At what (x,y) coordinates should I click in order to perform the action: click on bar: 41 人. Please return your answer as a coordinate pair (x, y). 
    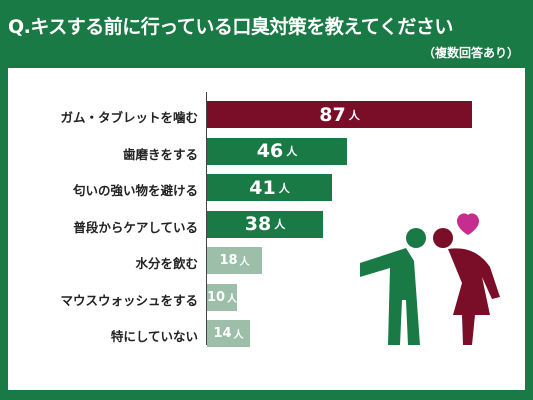
    Looking at the image, I should click on (269, 187).